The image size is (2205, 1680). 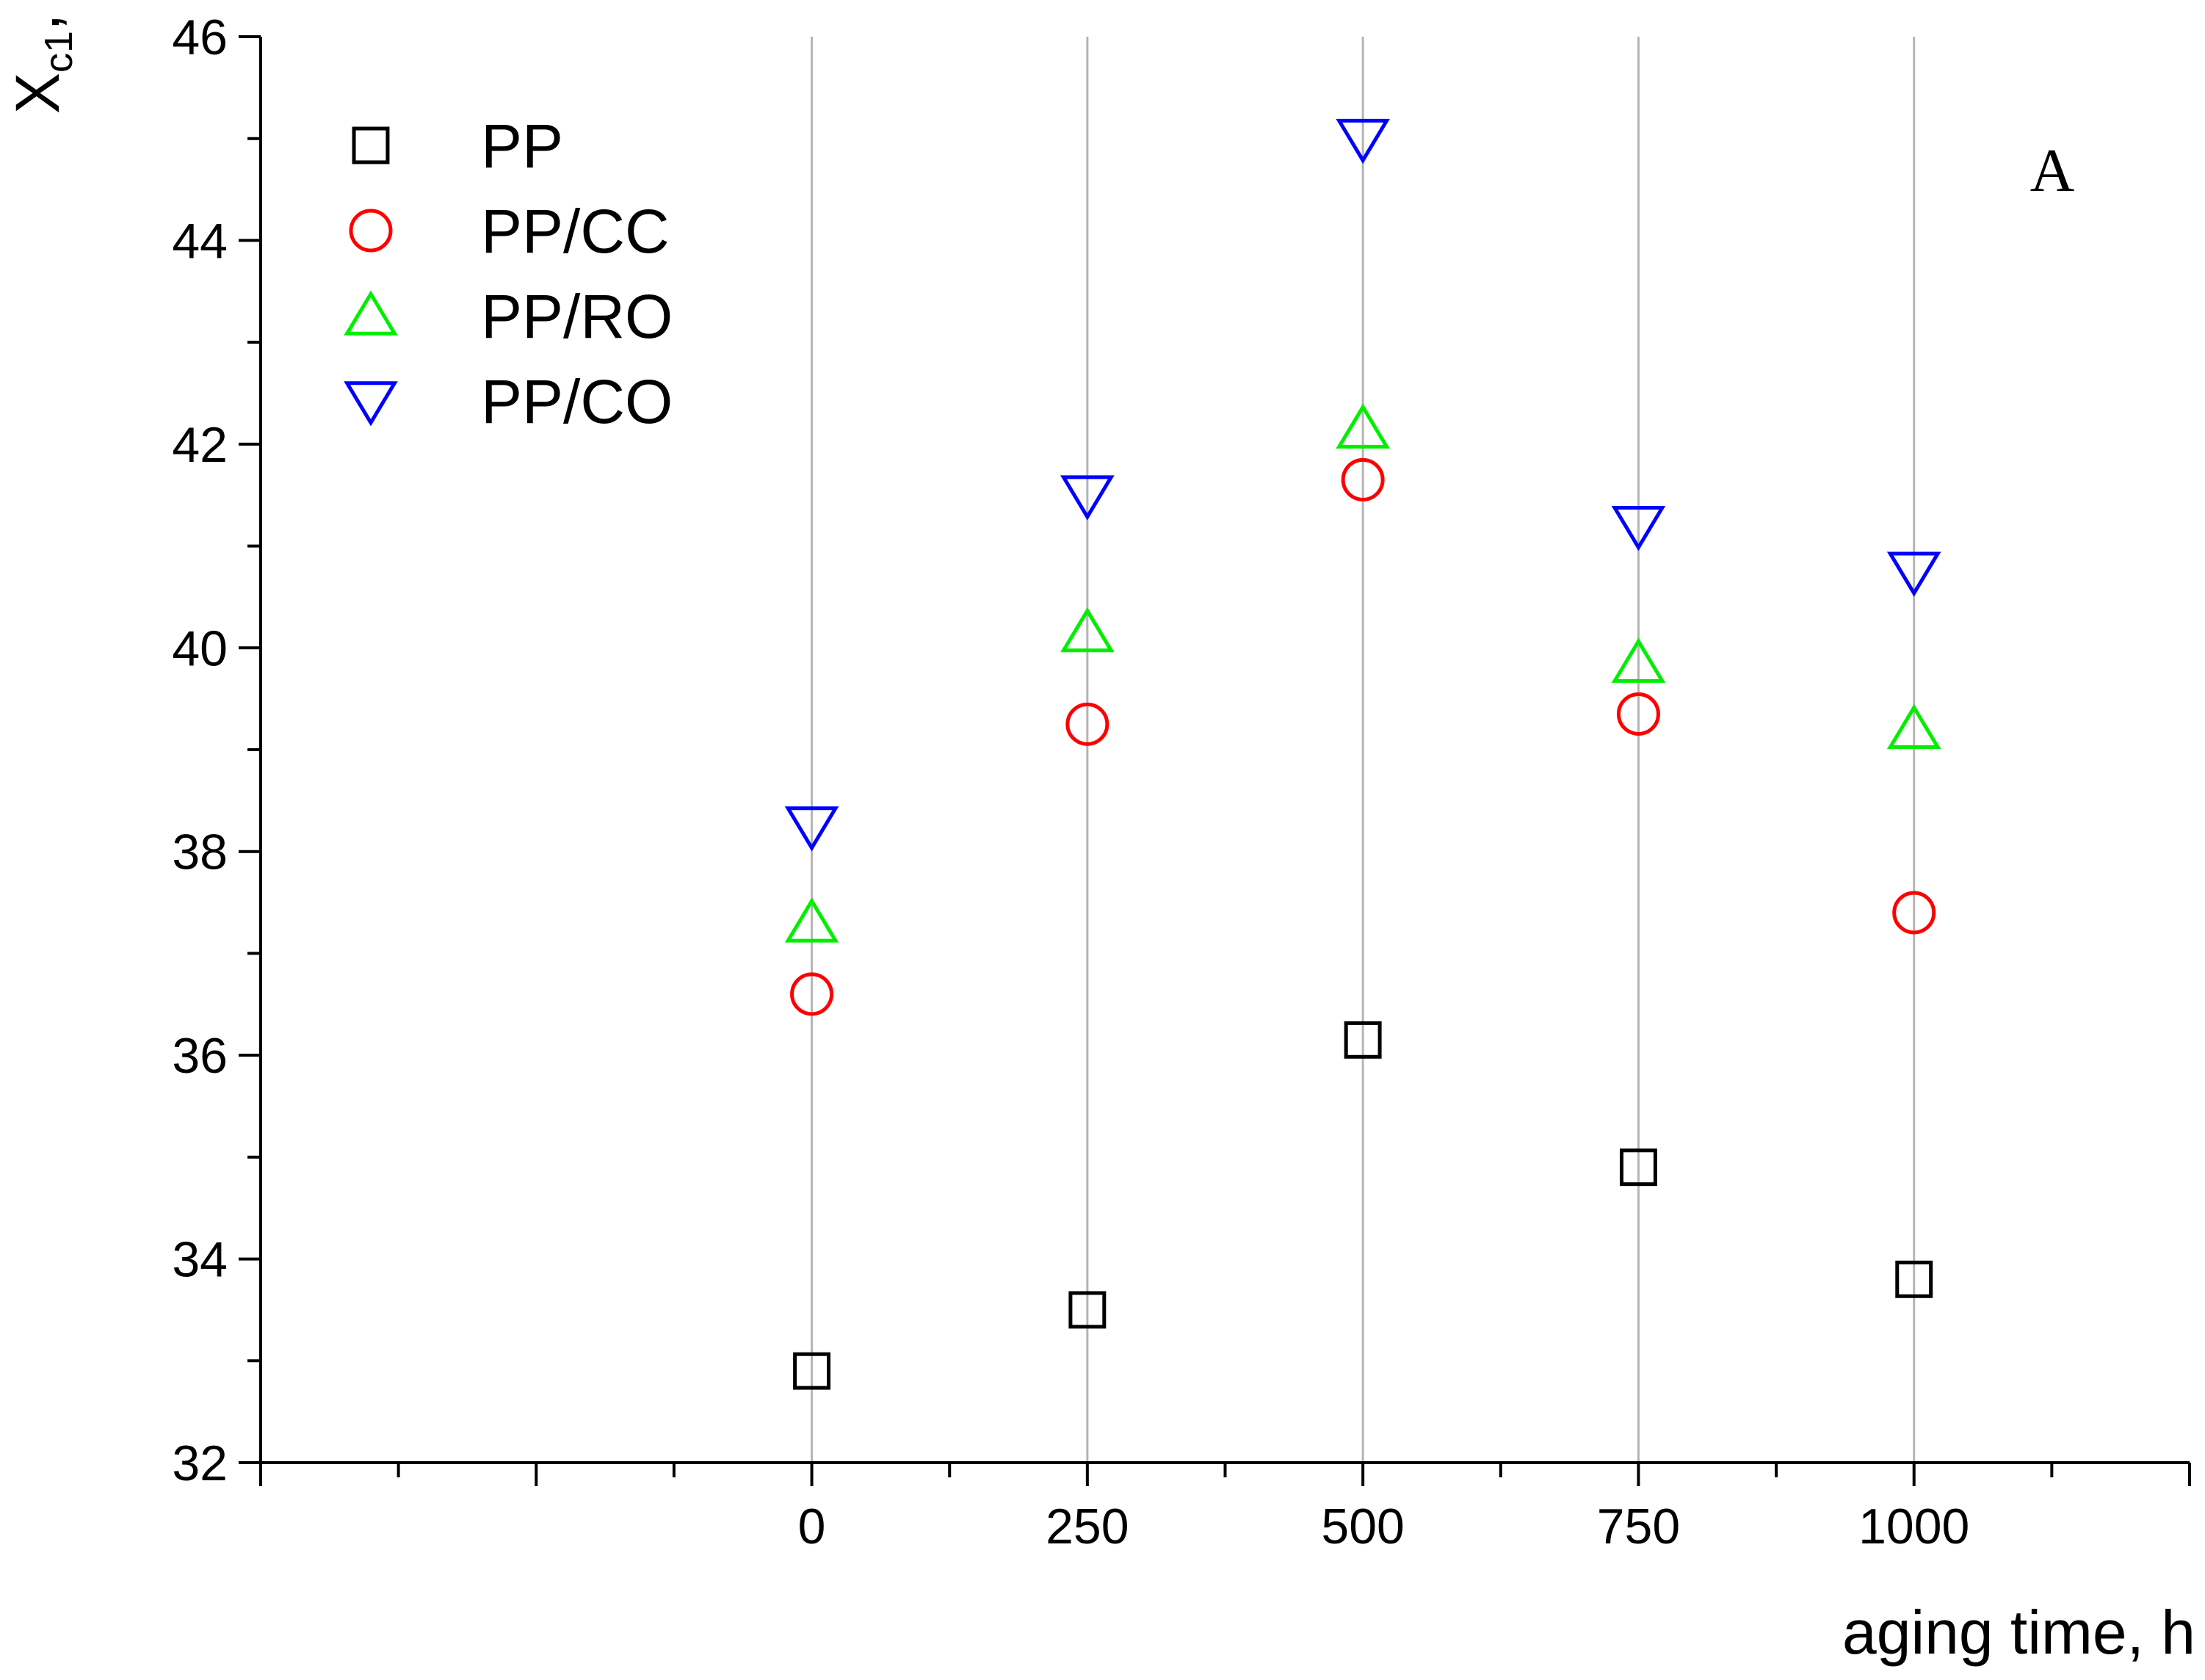 I want to click on y-tick-label: 32, so click(x=200, y=1463).